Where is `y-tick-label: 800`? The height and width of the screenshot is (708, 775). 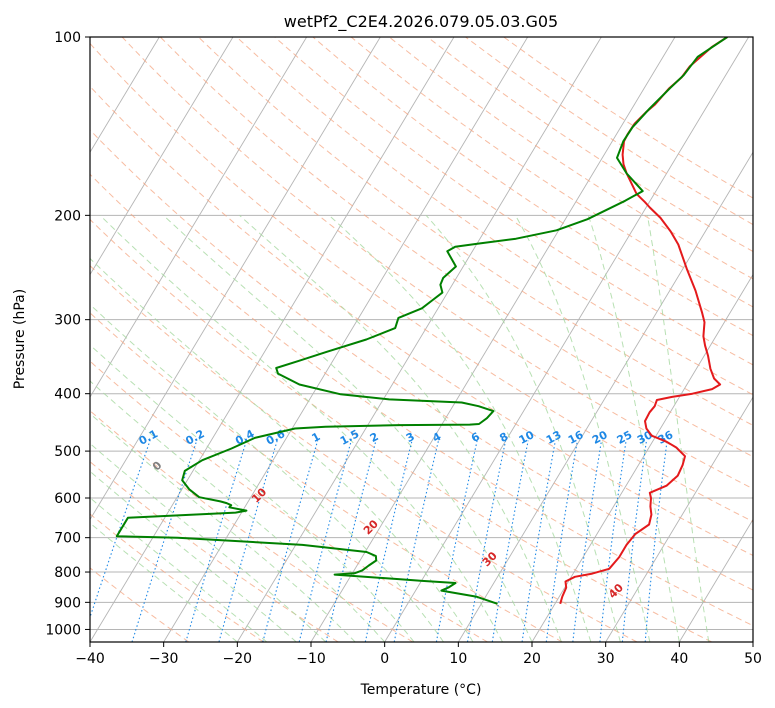
y-tick-label: 800 is located at coordinates (67, 573).